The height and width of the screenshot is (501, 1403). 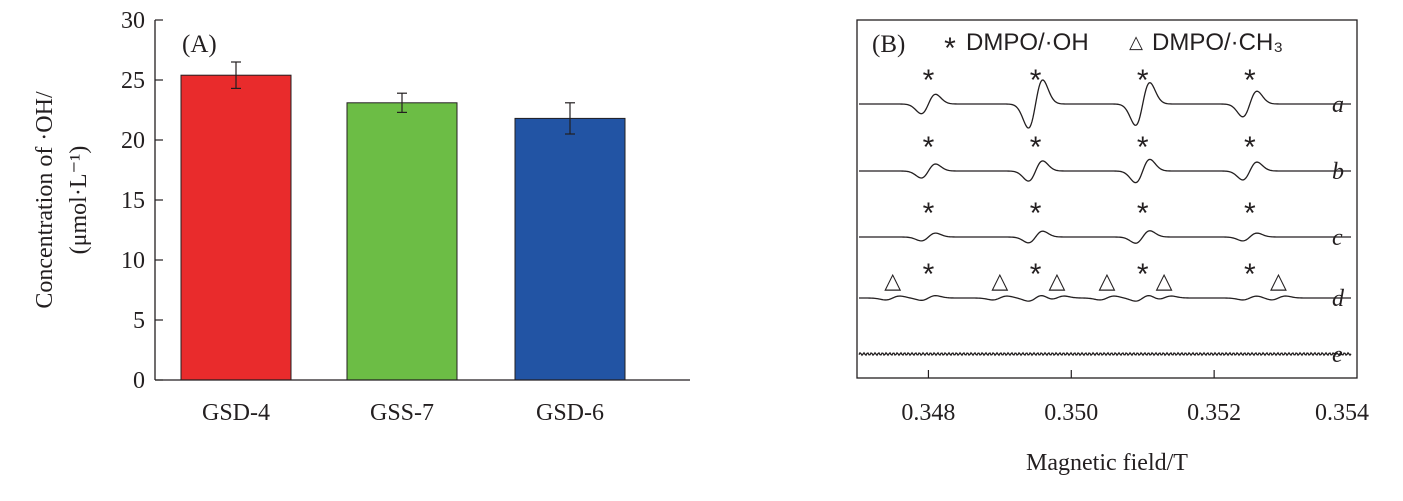 I want to click on oh-marker-d-3: *, so click(x=1250, y=274).